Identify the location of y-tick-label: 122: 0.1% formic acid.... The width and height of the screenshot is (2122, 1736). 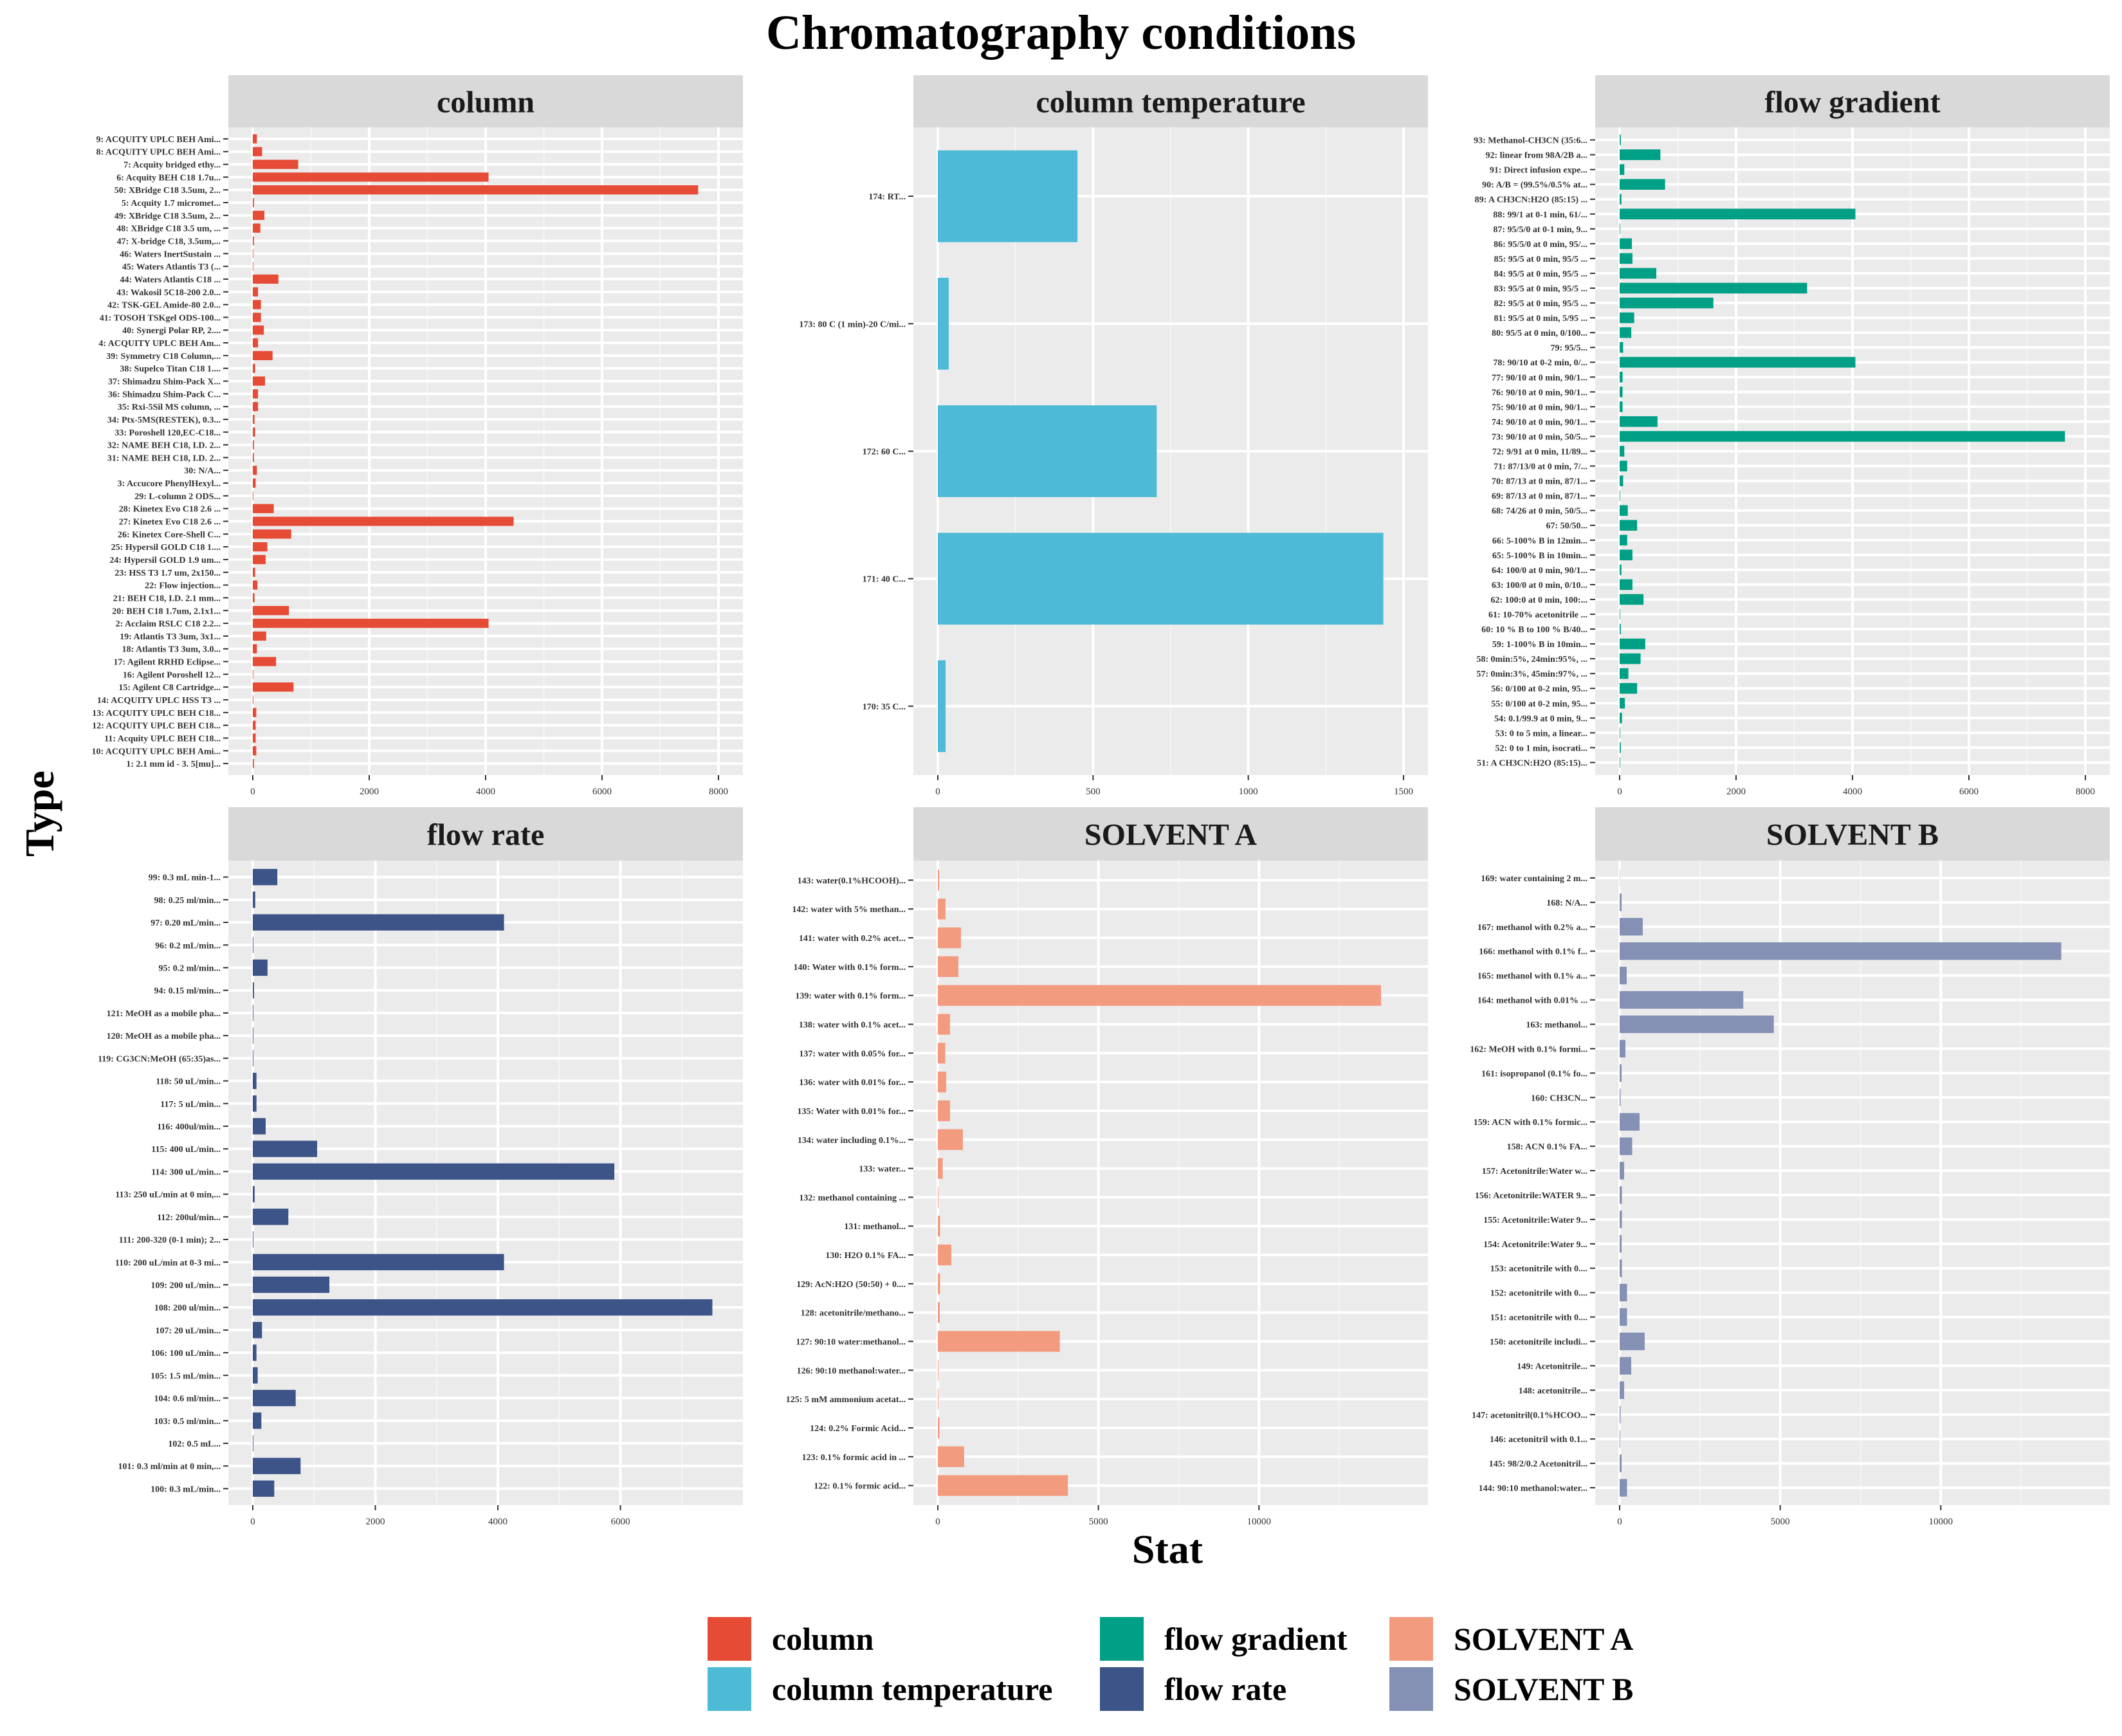
(860, 1487).